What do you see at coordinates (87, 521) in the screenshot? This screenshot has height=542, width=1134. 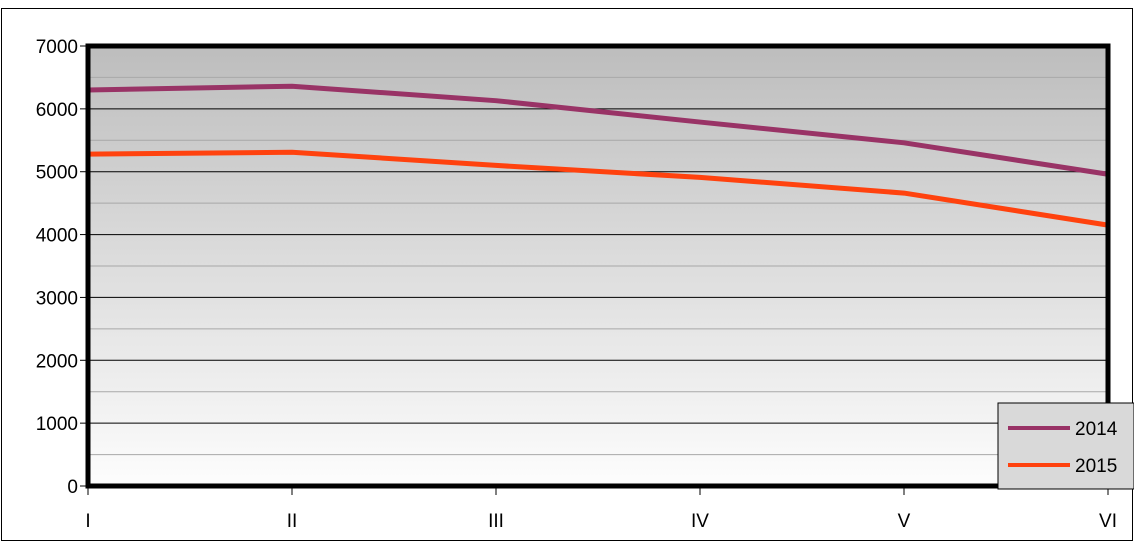 I see `x-tick-label: I` at bounding box center [87, 521].